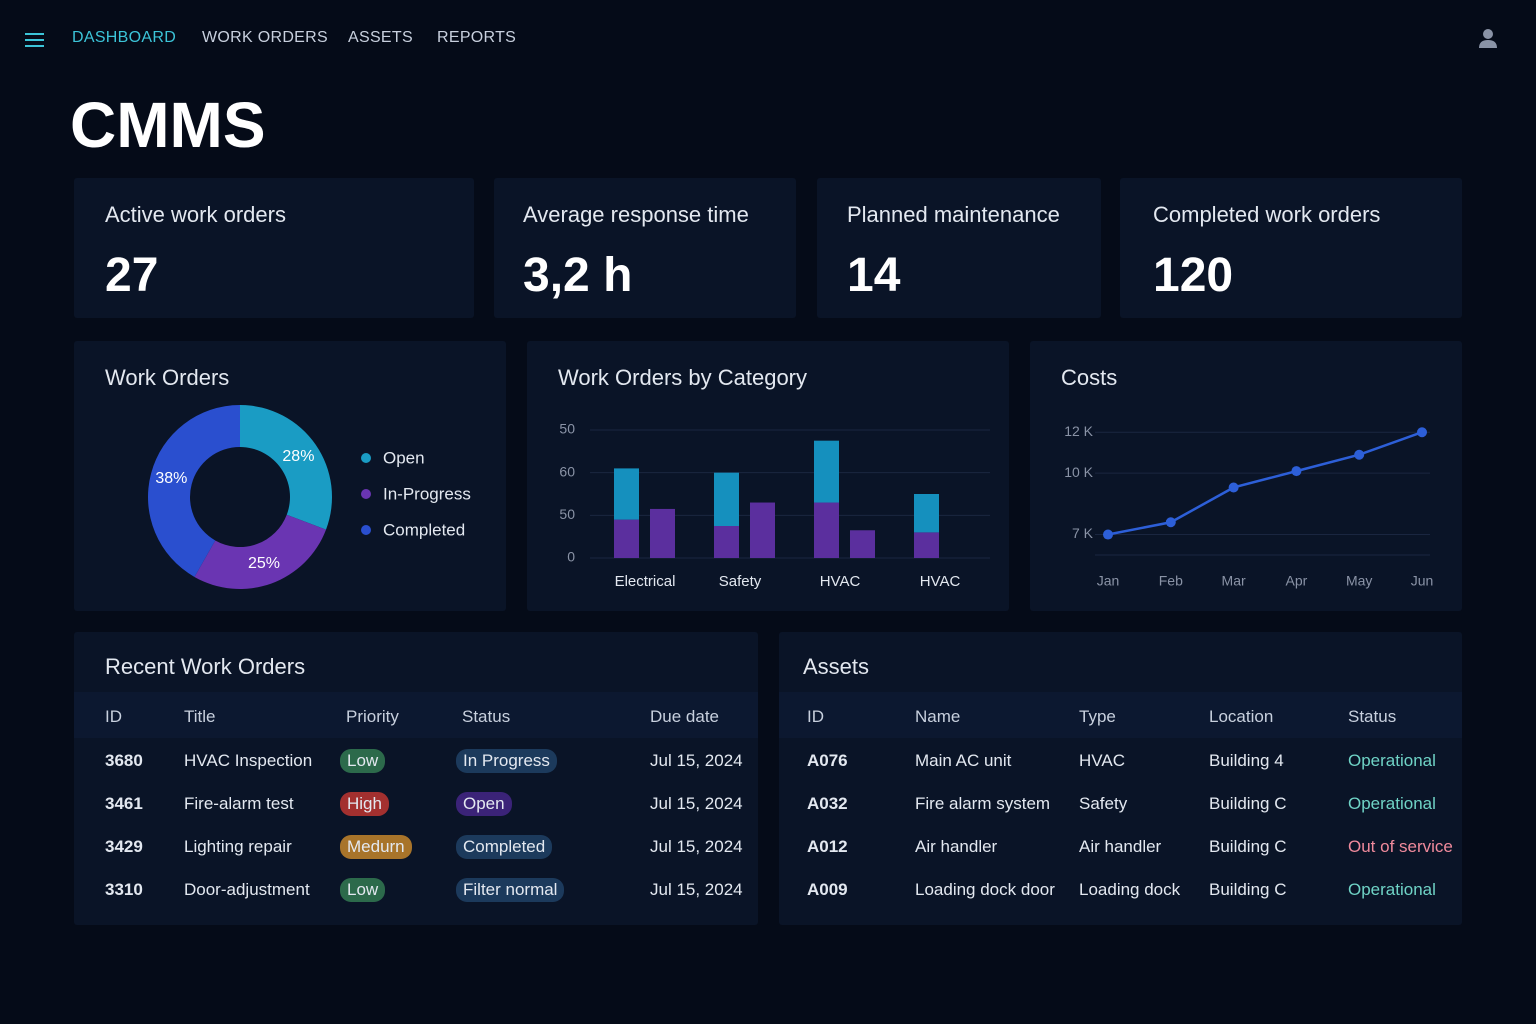 This screenshot has width=1536, height=1024. What do you see at coordinates (380, 37) in the screenshot?
I see `nav-item: ASSETS` at bounding box center [380, 37].